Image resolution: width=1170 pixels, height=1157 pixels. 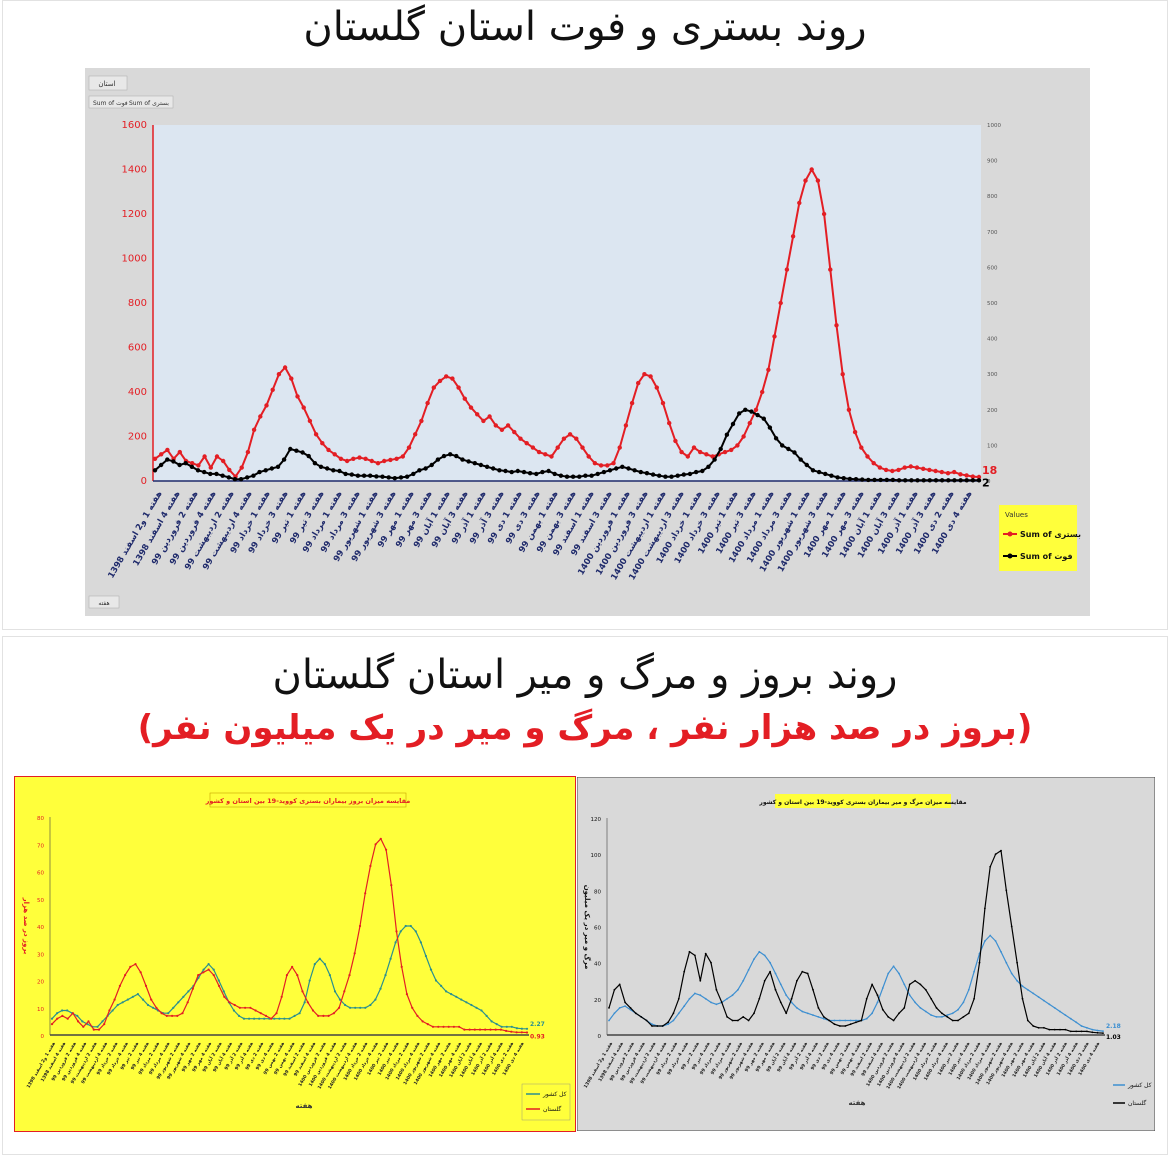 I want to click on chart-title-box, so click(x=863, y=801).